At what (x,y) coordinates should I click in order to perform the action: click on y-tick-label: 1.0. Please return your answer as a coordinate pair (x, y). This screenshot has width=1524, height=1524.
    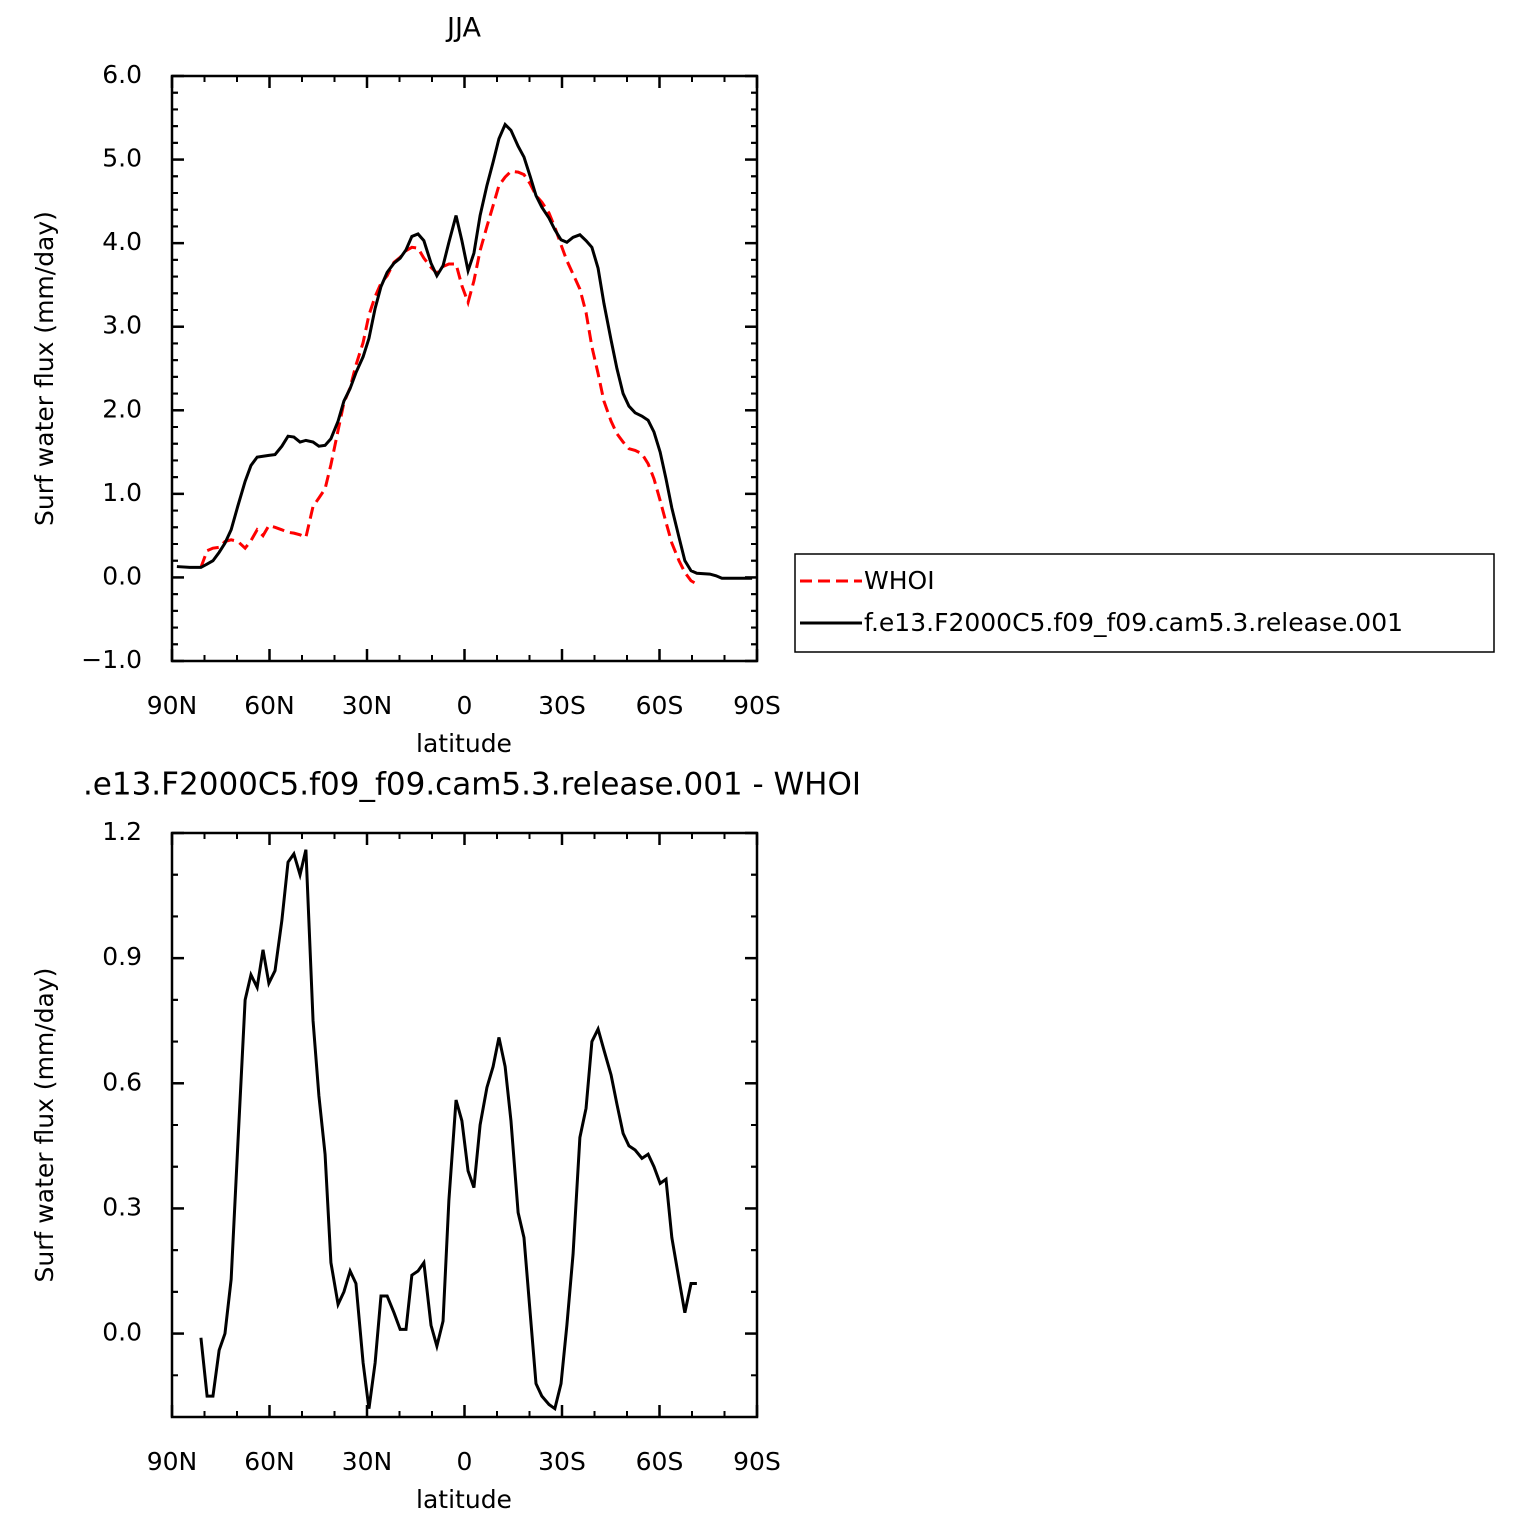
    Looking at the image, I should click on (122, 492).